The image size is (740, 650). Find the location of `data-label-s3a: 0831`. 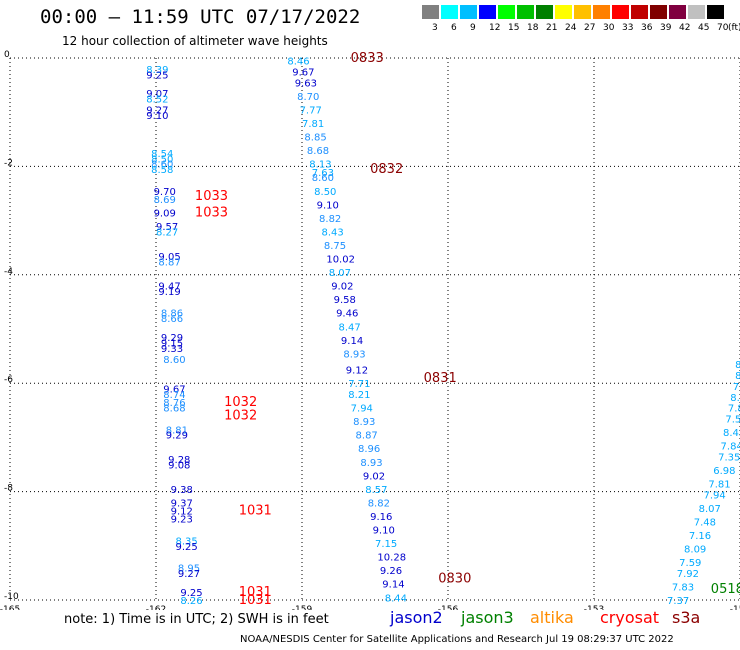

data-label-s3a: 0831 is located at coordinates (440, 378).